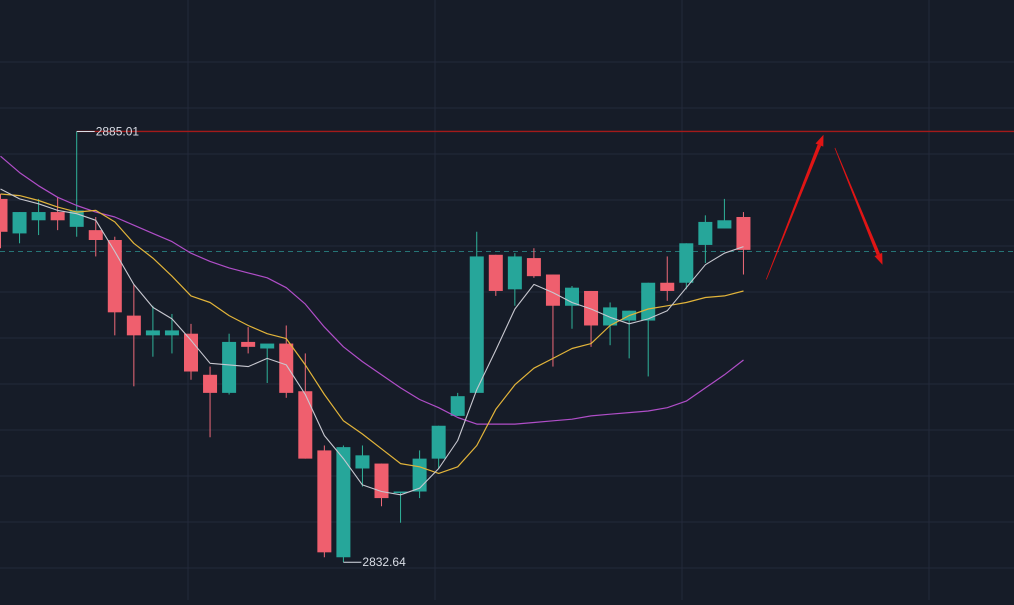  Describe the element at coordinates (118, 132) in the screenshot. I see `high-price-label: 2885.01` at that location.